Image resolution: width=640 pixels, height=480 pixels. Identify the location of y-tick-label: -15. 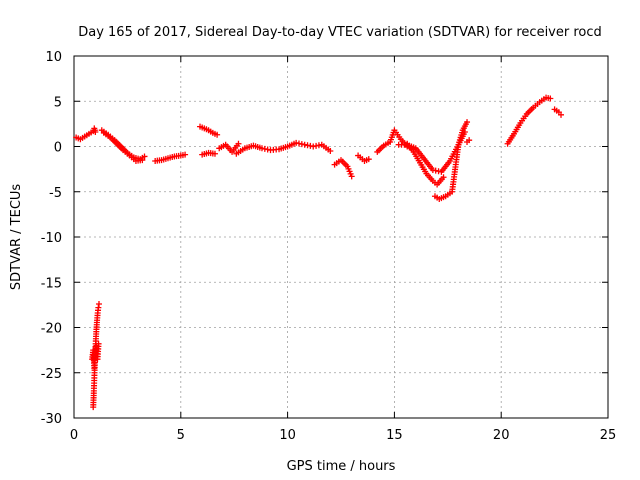
(51, 283).